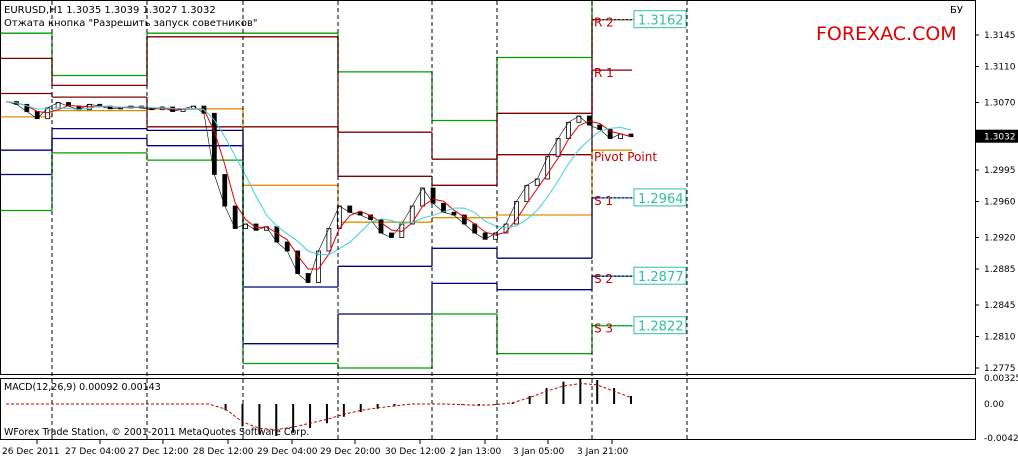 The image size is (1018, 457). Describe the element at coordinates (223, 452) in the screenshot. I see `time-label: 28 Dec 12:00` at that location.